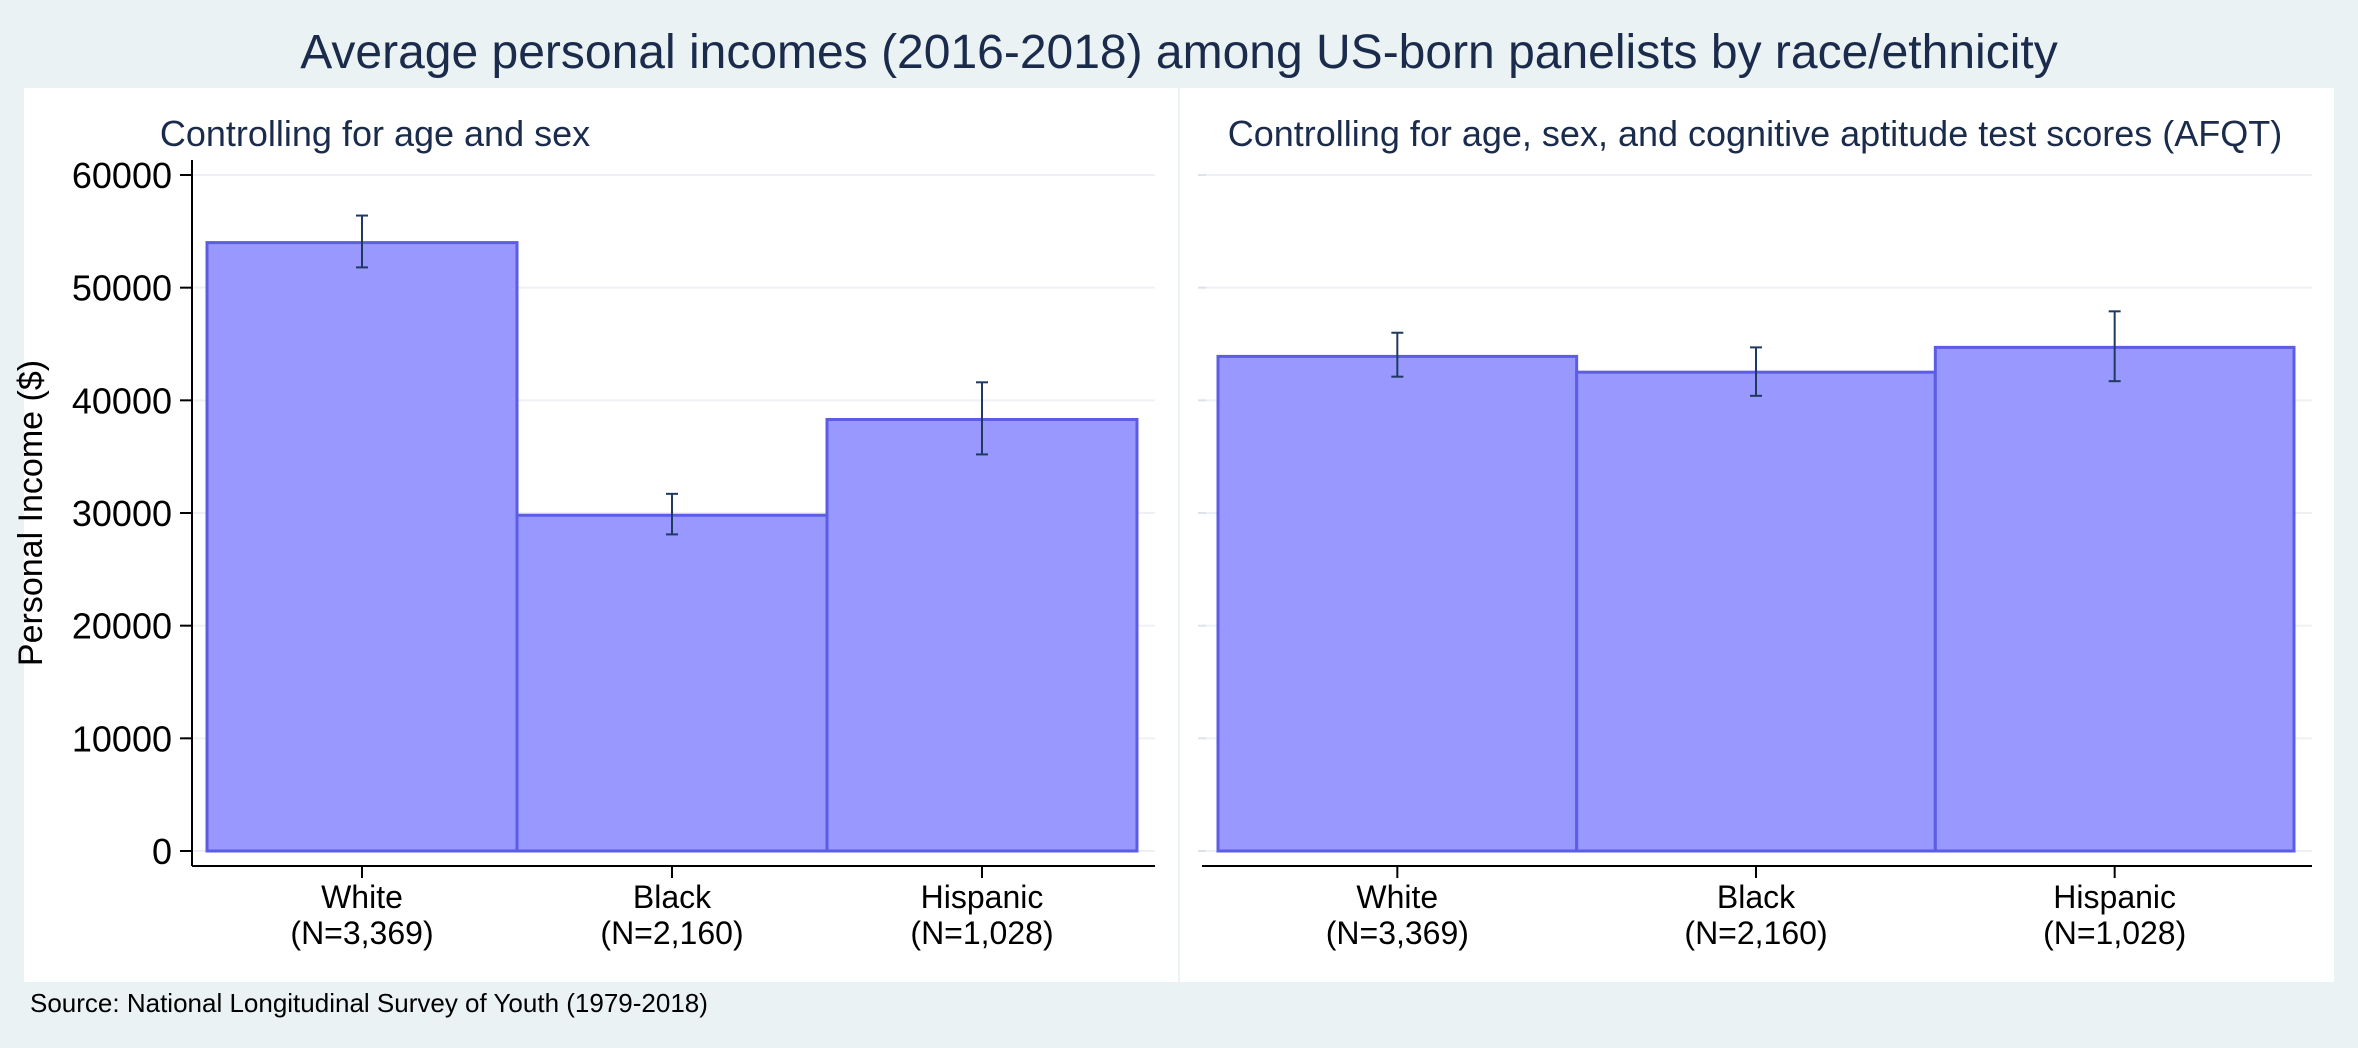  Describe the element at coordinates (122, 400) in the screenshot. I see `y-tick-label: 40000` at that location.